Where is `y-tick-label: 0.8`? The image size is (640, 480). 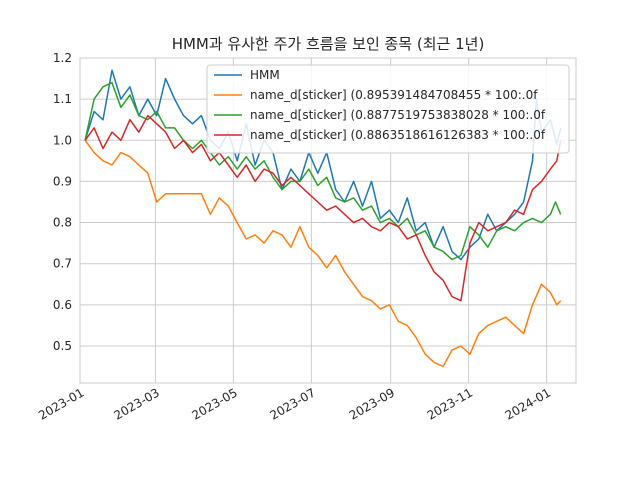 y-tick-label: 0.8 is located at coordinates (62, 223).